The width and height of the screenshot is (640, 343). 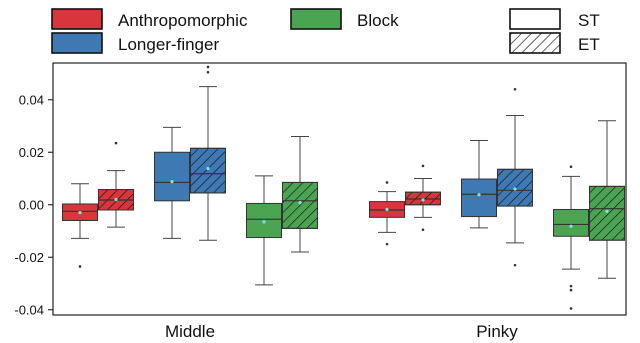 What do you see at coordinates (183, 20) in the screenshot?
I see `legend-label-anthropomorphic: Anthropomorphic` at bounding box center [183, 20].